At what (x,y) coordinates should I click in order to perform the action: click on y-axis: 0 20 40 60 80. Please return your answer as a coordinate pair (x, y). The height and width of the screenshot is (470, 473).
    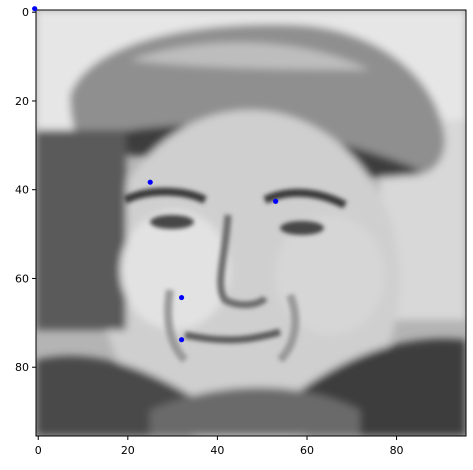
    Looking at the image, I should click on (25, 190).